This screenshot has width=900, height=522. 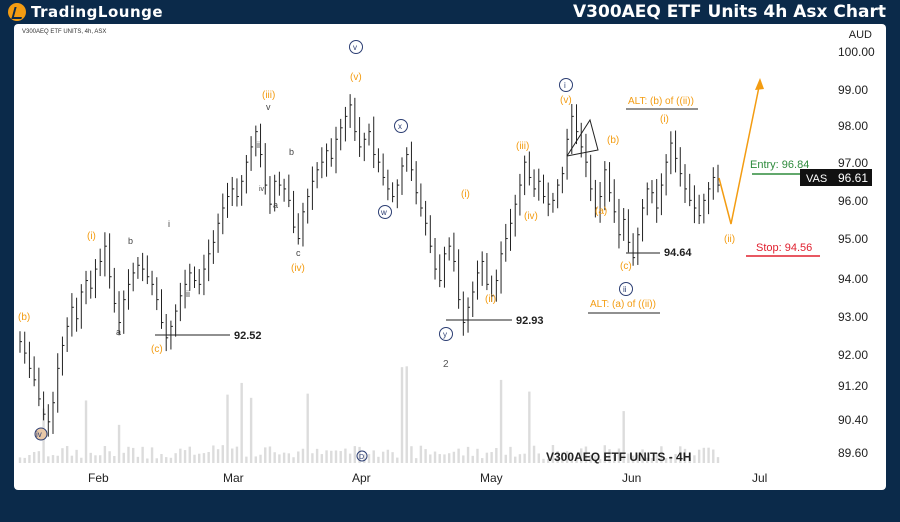 I want to click on price-mark-label: 92.93, so click(x=530, y=321).